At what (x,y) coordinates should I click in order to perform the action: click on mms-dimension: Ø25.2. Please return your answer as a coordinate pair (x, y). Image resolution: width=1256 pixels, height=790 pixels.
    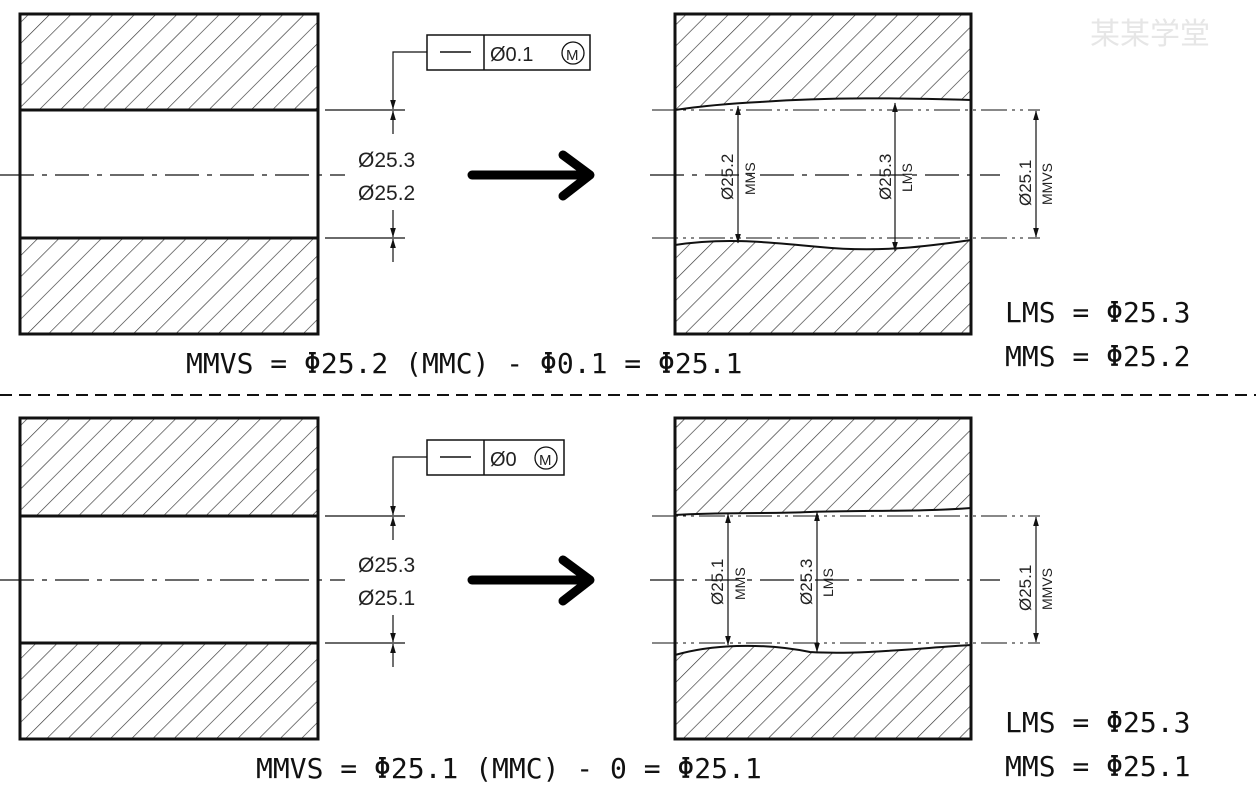
    Looking at the image, I should click on (727, 177).